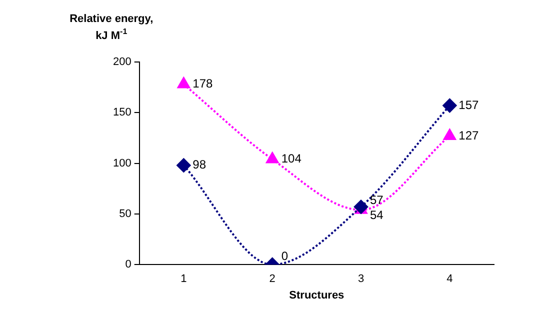  What do you see at coordinates (449, 279) in the screenshot?
I see `x-tick-label: 4` at bounding box center [449, 279].